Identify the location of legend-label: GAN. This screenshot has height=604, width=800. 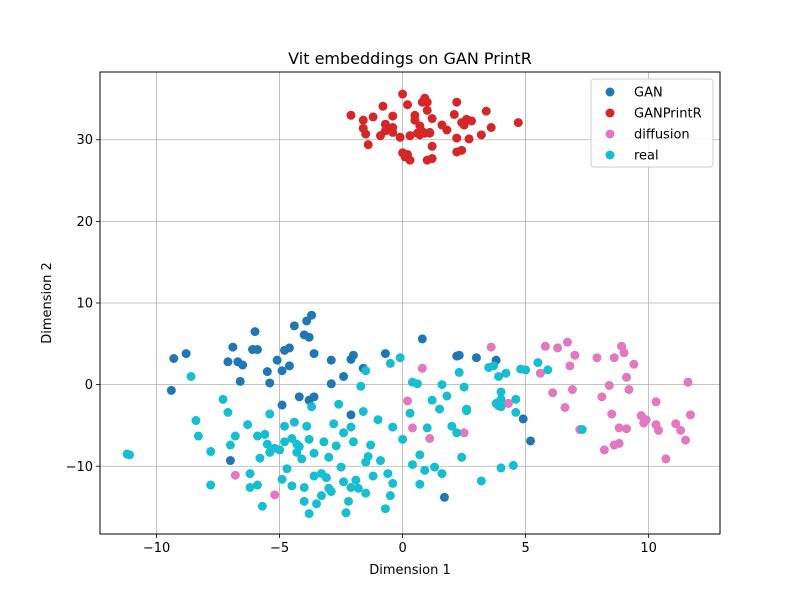
(648, 93).